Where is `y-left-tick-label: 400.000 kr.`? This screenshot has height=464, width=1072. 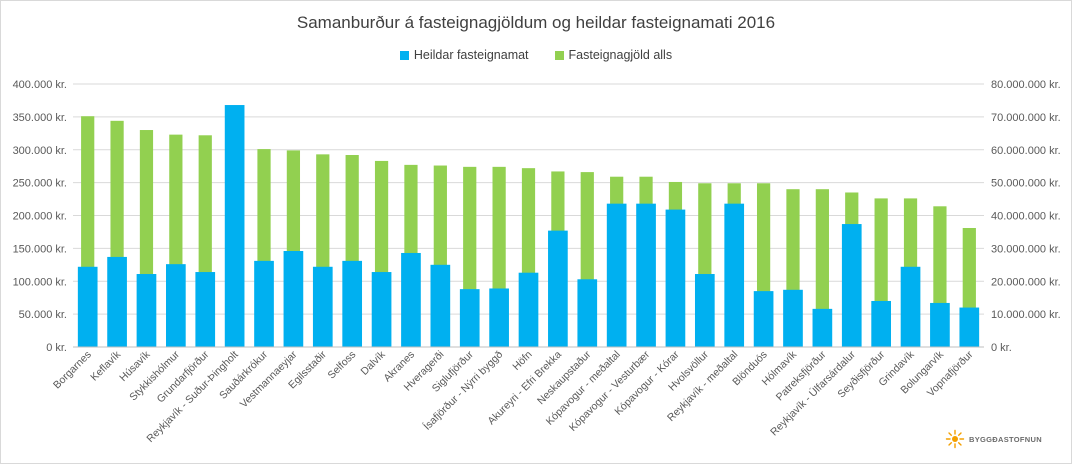
y-left-tick-label: 400.000 kr. is located at coordinates (40, 85).